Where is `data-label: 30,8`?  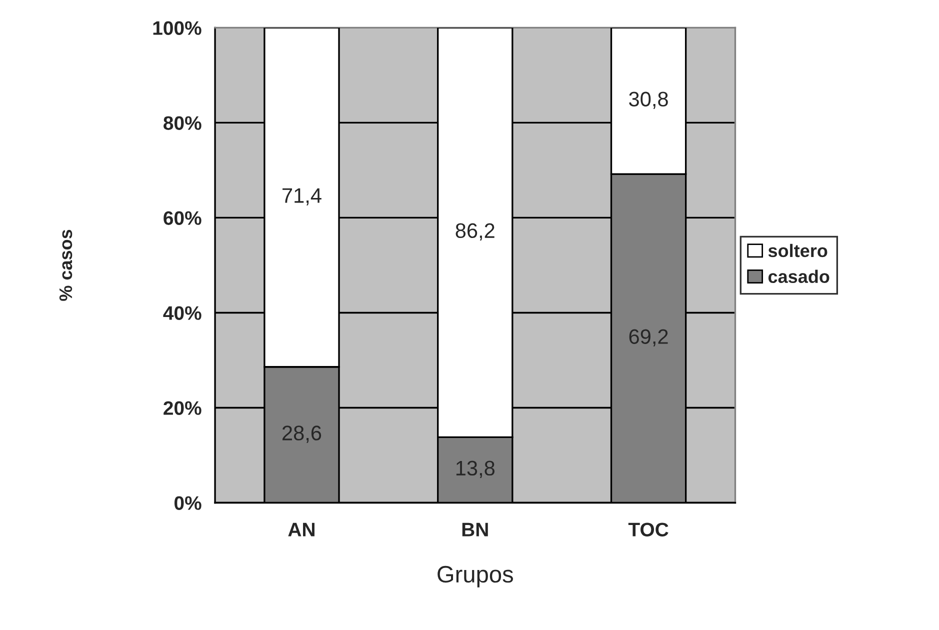
data-label: 30,8 is located at coordinates (648, 100).